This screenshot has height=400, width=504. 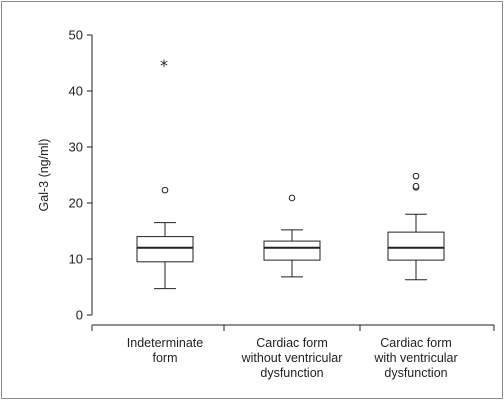 What do you see at coordinates (76, 203) in the screenshot?
I see `y-tick-label: 20` at bounding box center [76, 203].